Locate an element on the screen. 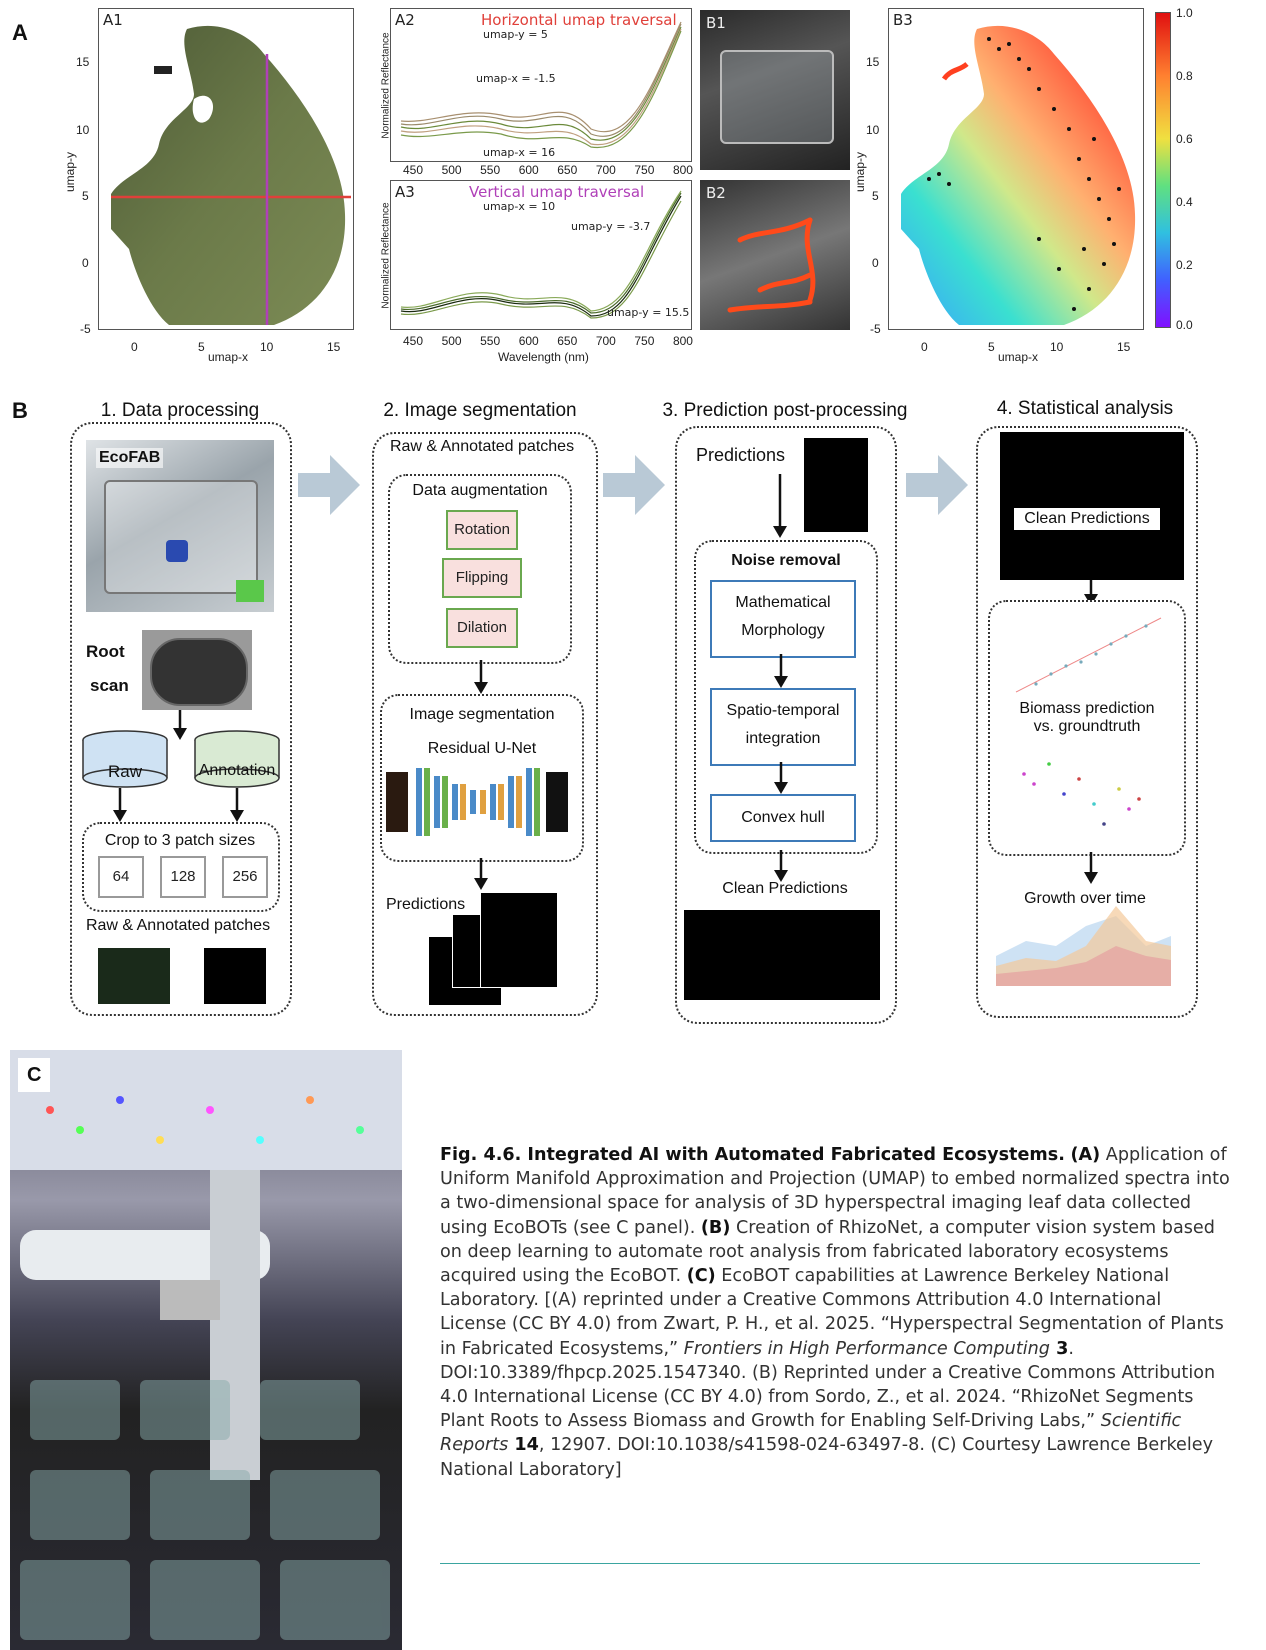 The width and height of the screenshot is (1266, 1650). a1-ylabel: umap-y is located at coordinates (70, 172).